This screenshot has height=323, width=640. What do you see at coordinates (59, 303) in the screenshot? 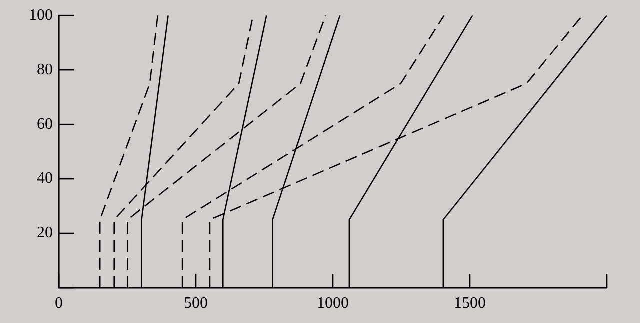
I see `x-tick-label: 0` at bounding box center [59, 303].